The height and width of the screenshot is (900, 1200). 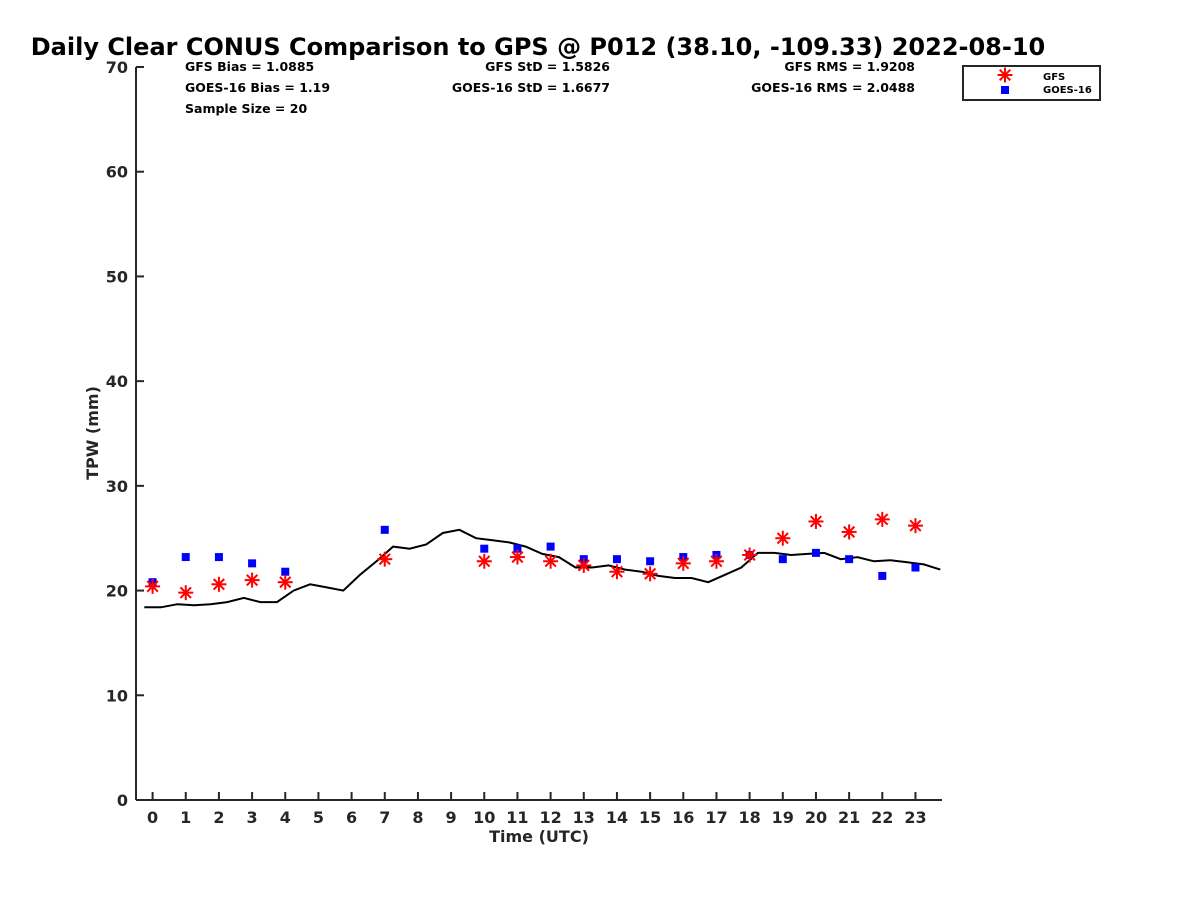 What do you see at coordinates (185, 817) in the screenshot?
I see `x-tick-label: 1` at bounding box center [185, 817].